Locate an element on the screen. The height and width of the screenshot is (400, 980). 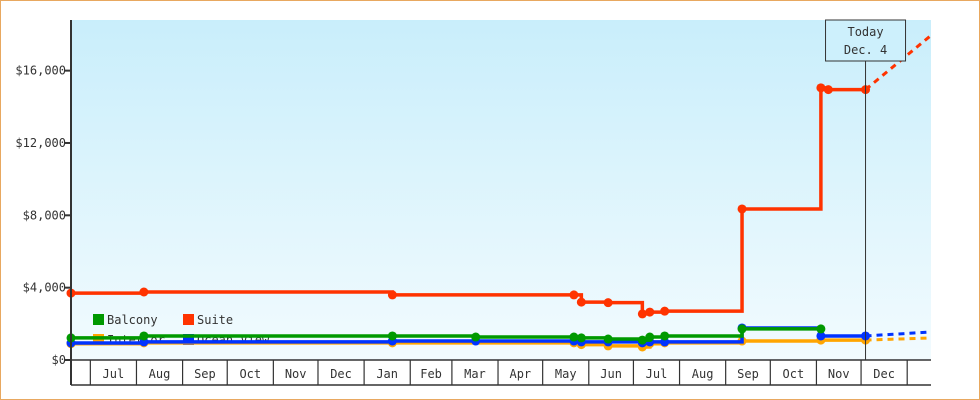
legend-label: Suite is located at coordinates (215, 320).